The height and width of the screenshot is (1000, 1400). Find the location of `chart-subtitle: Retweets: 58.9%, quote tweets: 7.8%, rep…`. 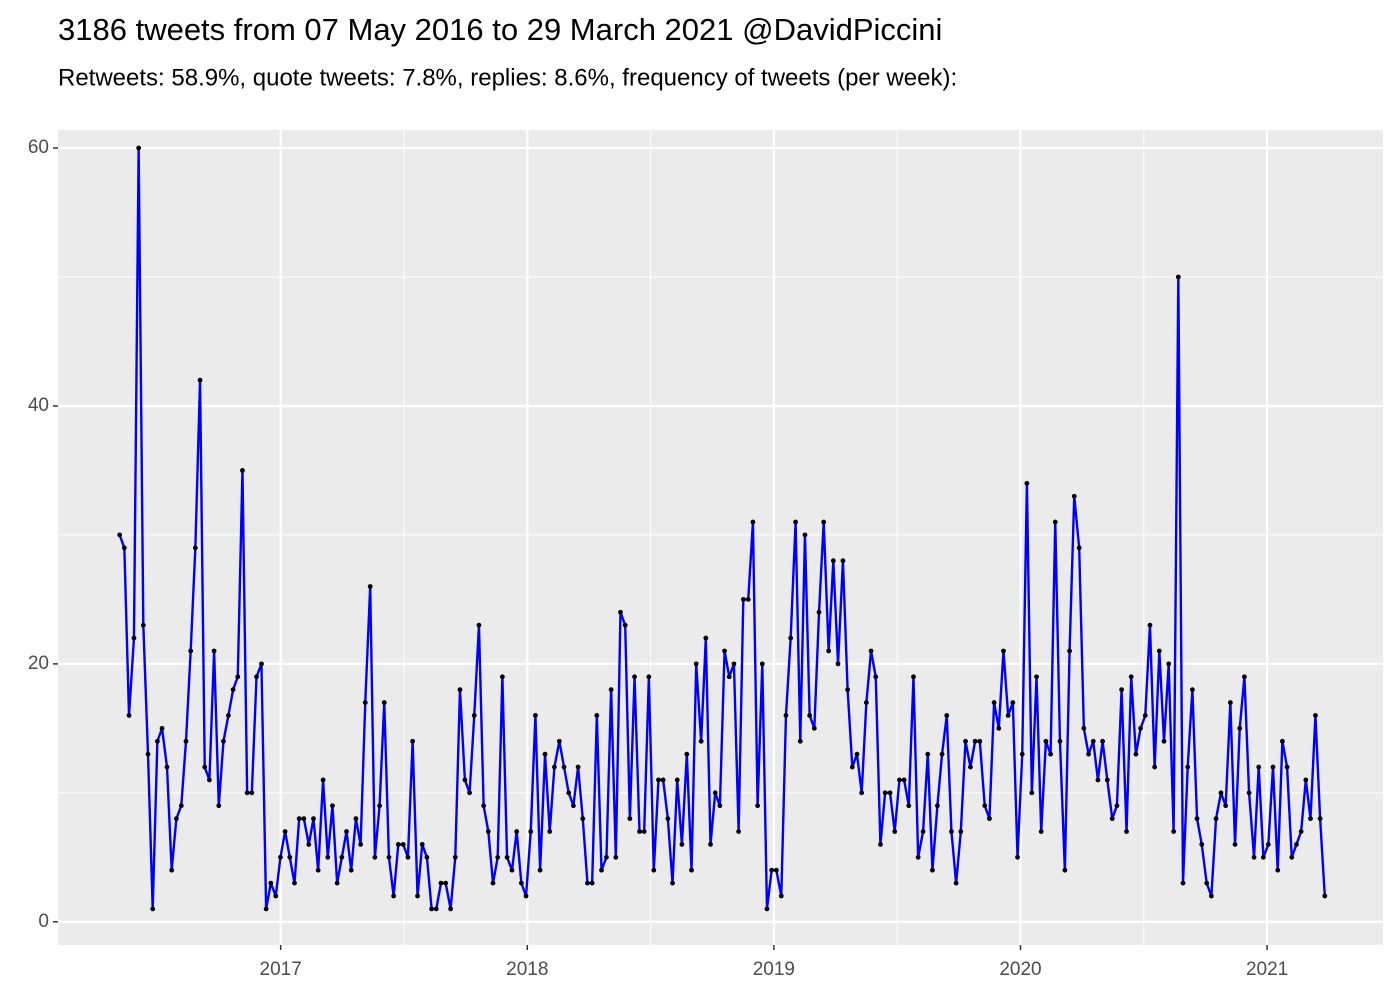

chart-subtitle: Retweets: 58.9%, quote tweets: 7.8%, rep… is located at coordinates (507, 77).